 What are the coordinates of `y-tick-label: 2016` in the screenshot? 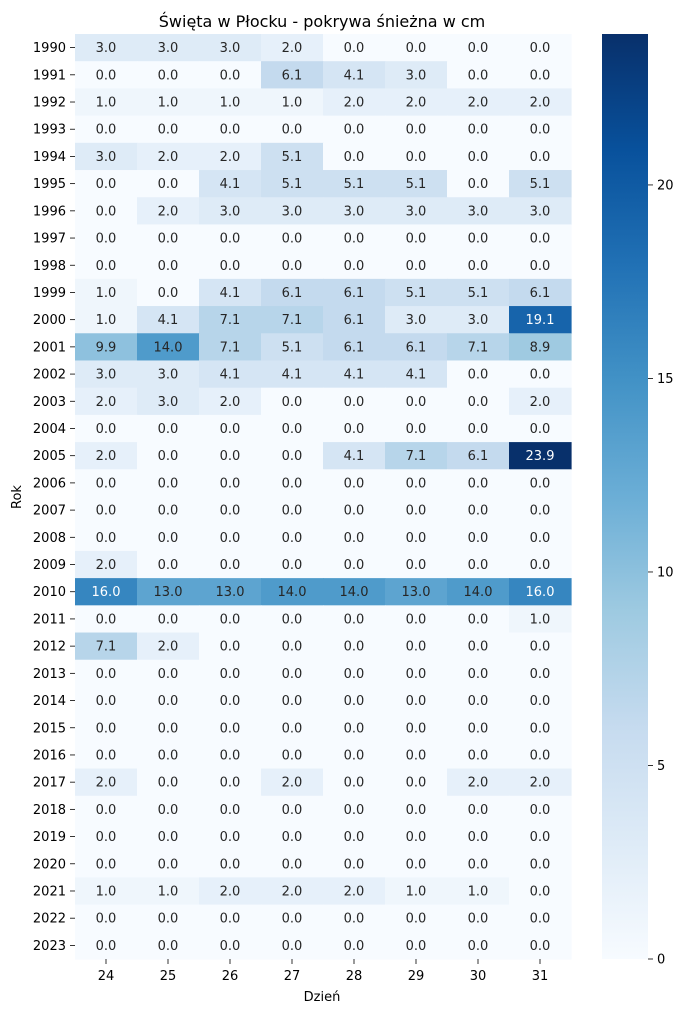 It's located at (49, 755).